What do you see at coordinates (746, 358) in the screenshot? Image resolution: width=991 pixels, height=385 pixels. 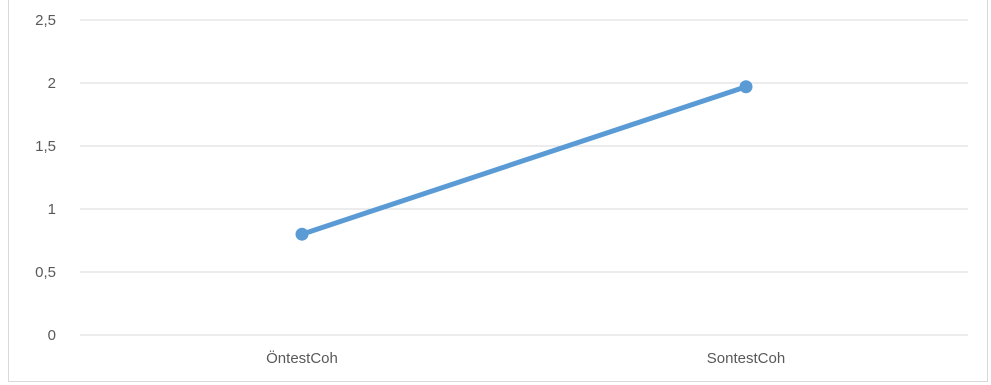 I see `x-category-label: SontestCoh` at bounding box center [746, 358].